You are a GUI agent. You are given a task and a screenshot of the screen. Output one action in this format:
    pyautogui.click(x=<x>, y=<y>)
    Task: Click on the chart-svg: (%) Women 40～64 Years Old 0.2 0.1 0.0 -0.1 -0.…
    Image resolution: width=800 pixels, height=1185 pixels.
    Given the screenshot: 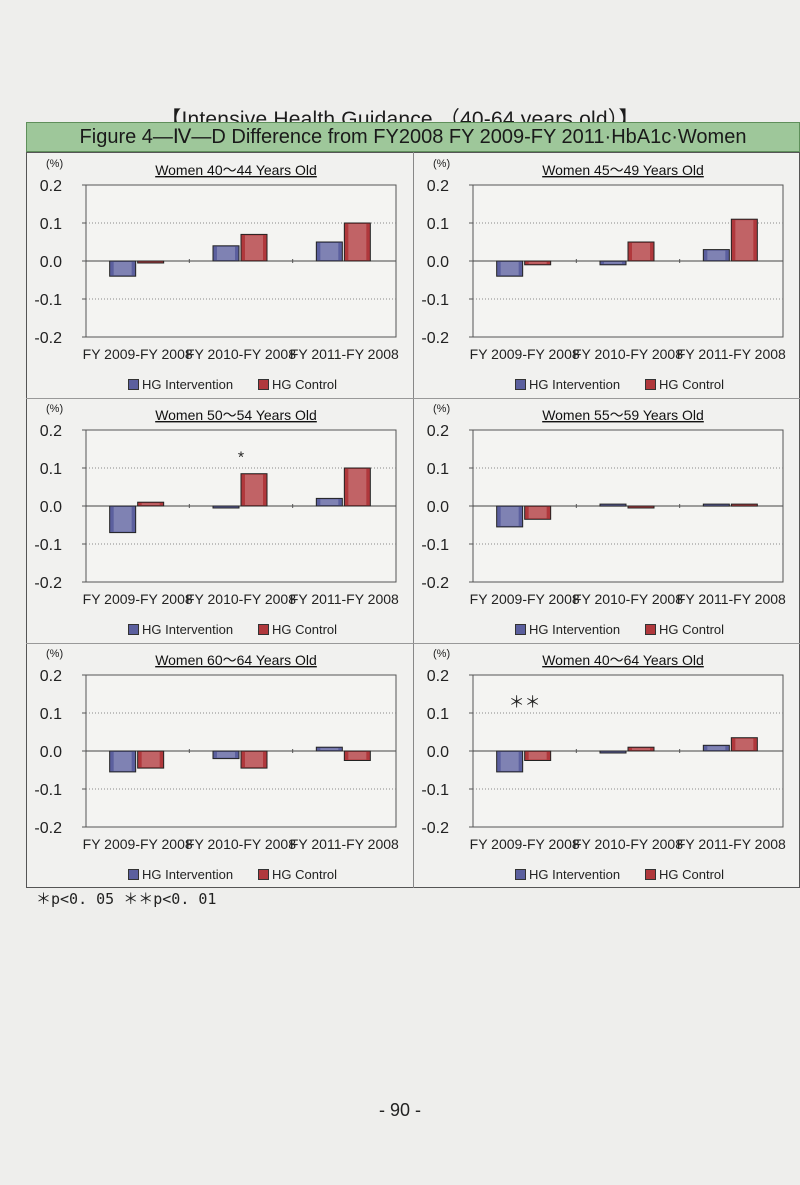 What is the action you would take?
    pyautogui.click(x=603, y=750)
    